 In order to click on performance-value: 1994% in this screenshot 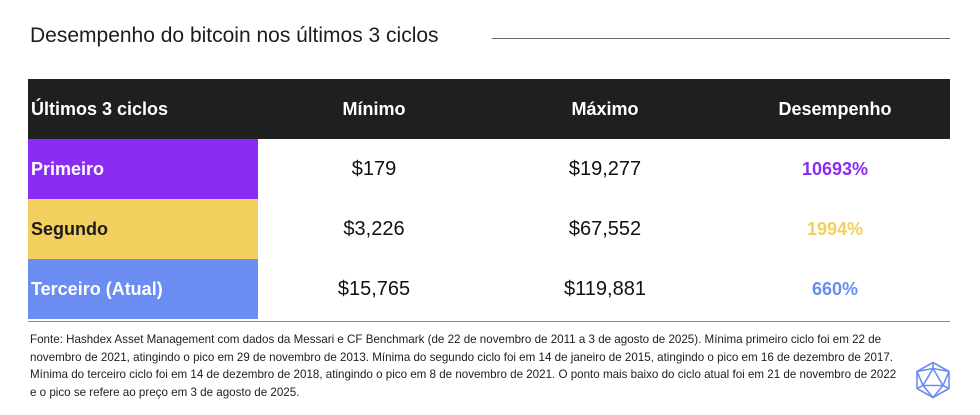, I will do `click(835, 228)`.